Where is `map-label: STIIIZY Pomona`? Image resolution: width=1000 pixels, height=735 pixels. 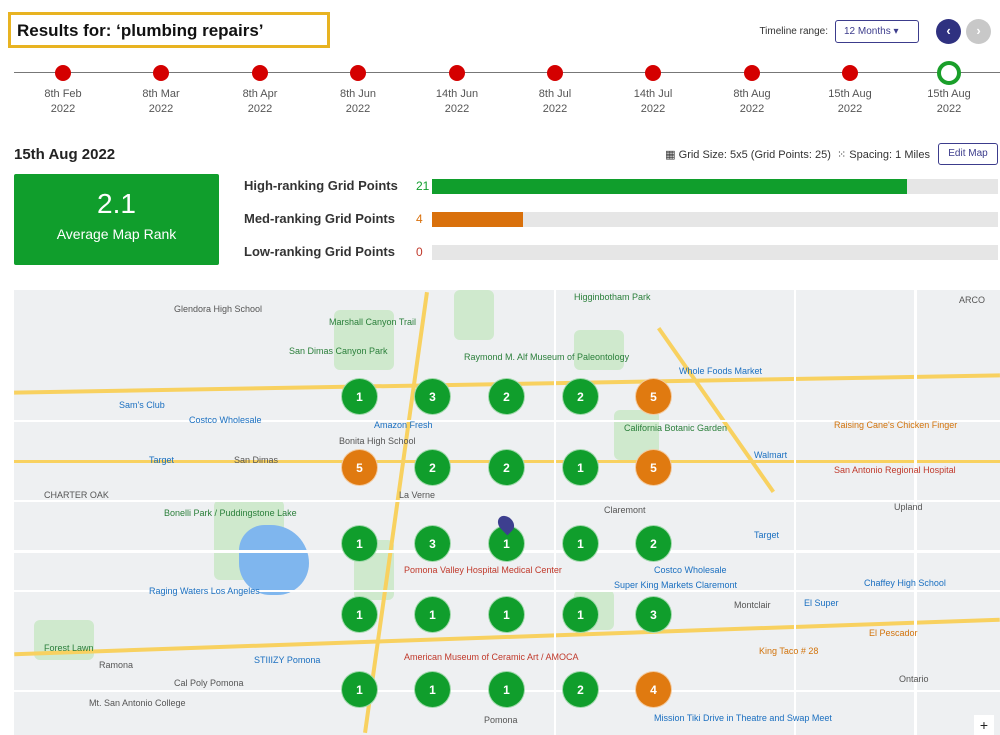
map-label: STIIIZY Pomona is located at coordinates (287, 660).